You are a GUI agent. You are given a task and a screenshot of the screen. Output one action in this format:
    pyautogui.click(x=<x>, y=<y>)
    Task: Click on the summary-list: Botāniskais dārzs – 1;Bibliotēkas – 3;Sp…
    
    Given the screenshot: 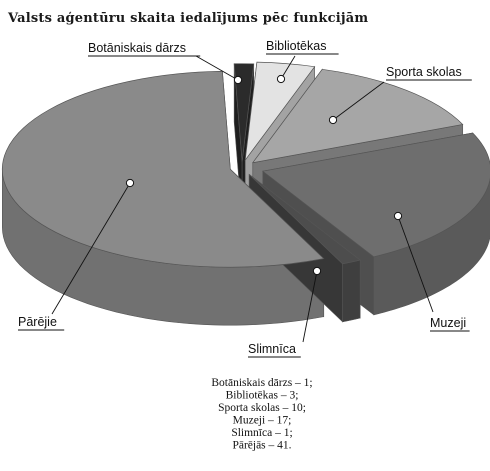 What is the action you would take?
    pyautogui.click(x=261, y=414)
    